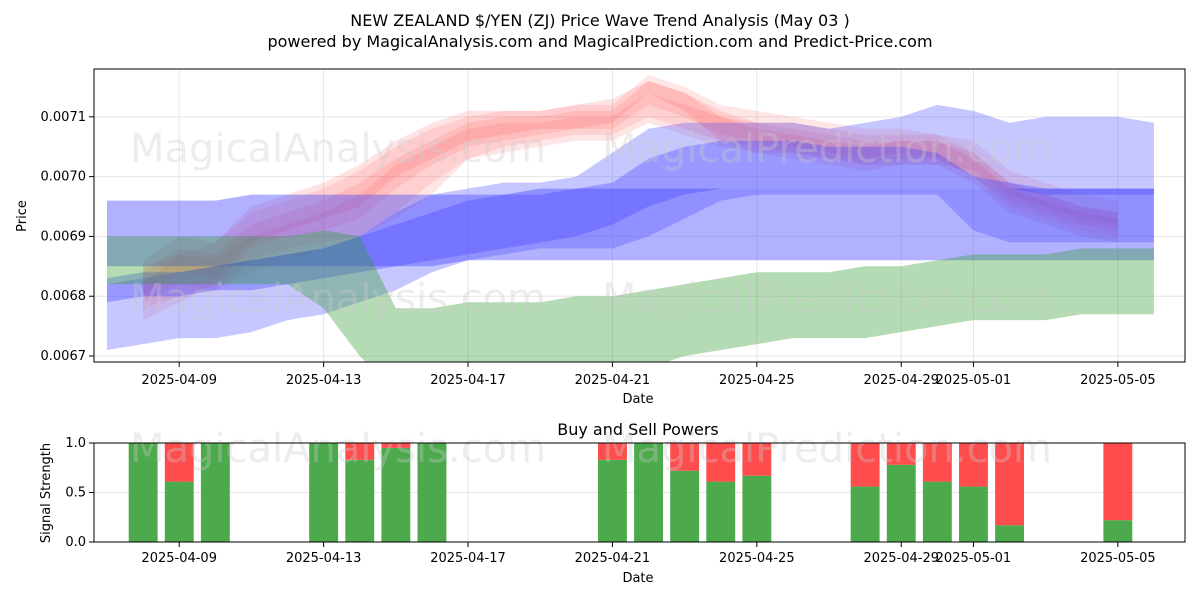 The width and height of the screenshot is (1200, 604). What do you see at coordinates (338, 149) in the screenshot?
I see `watermark-main-1: MagicalAnalysis.com` at bounding box center [338, 149].